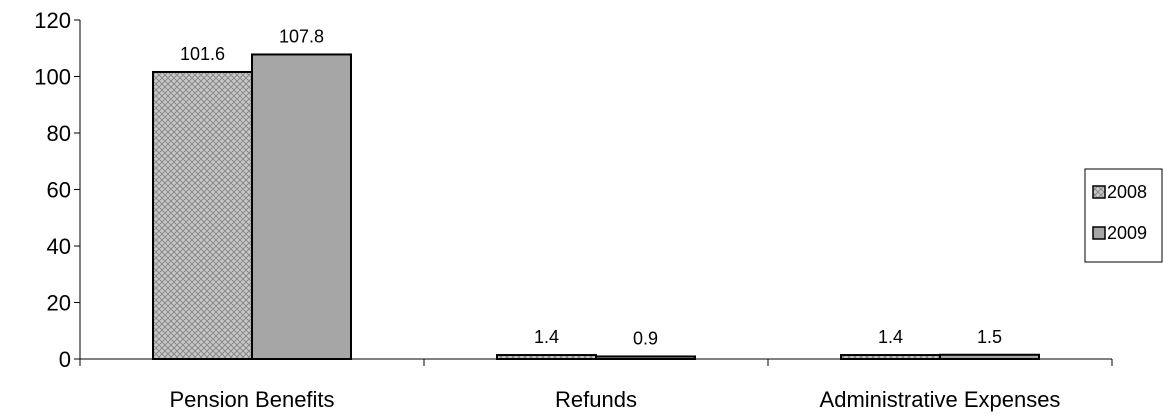 The height and width of the screenshot is (416, 1164). Describe the element at coordinates (202, 54) in the screenshot. I see `data-label: 101.6` at that location.